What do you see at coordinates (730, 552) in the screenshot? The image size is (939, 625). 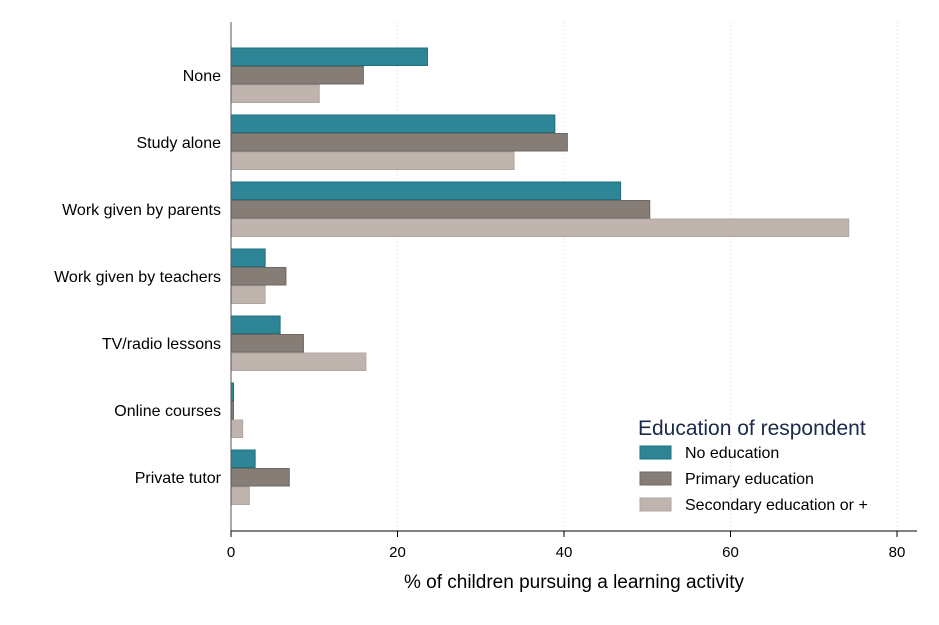 I see `x-tick-label: 60` at bounding box center [730, 552].